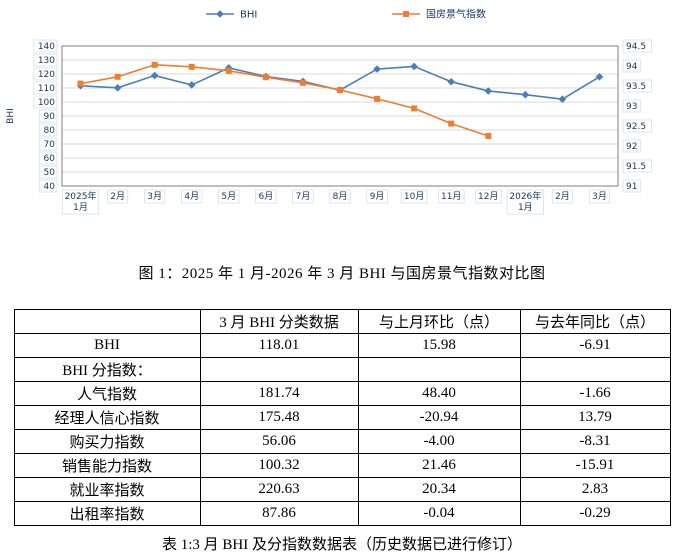 The width and height of the screenshot is (684, 560). What do you see at coordinates (303, 196) in the screenshot?
I see `svg-text: 7月` at bounding box center [303, 196].